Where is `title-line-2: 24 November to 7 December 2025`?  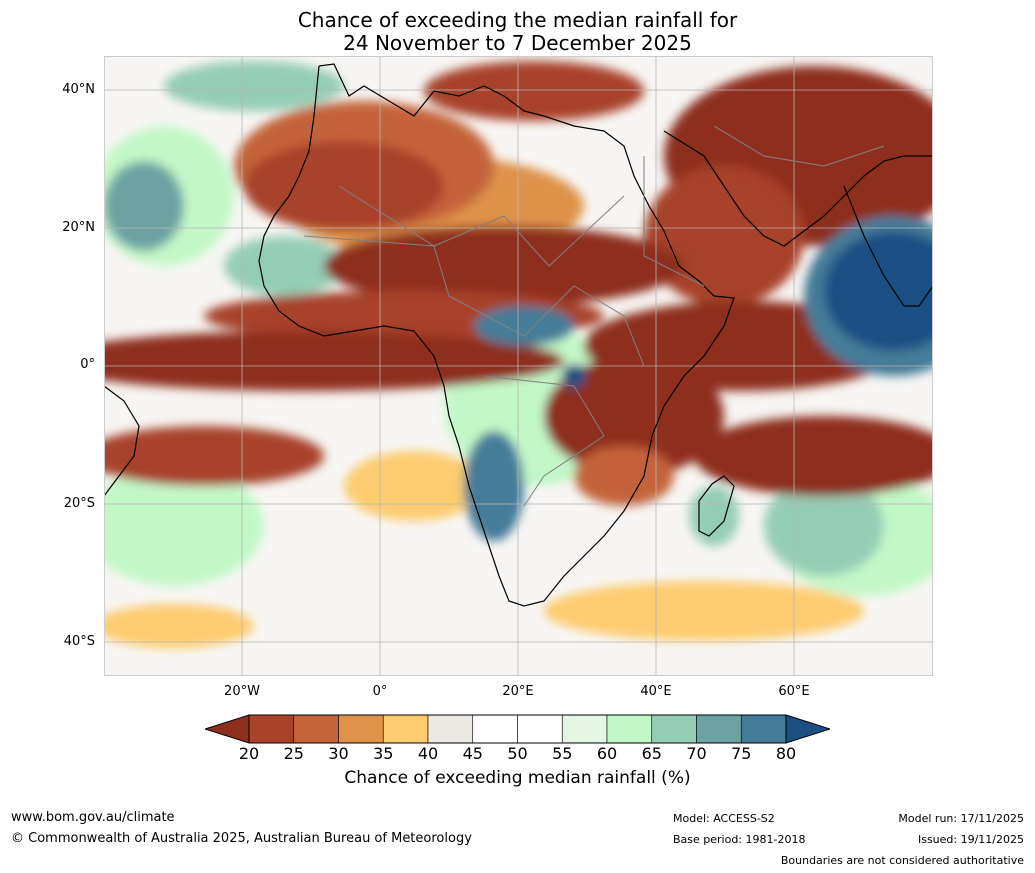 title-line-2: 24 November to 7 December 2025 is located at coordinates (517, 43).